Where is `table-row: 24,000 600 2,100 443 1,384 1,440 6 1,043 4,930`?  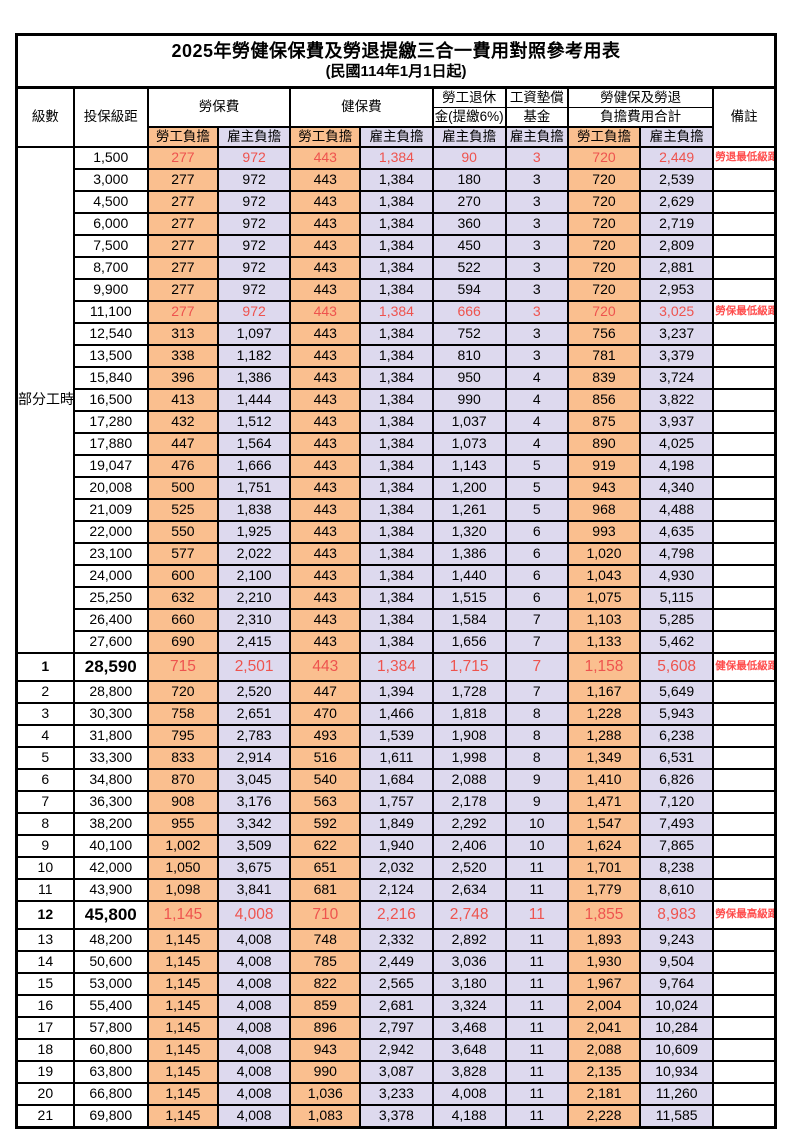 table-row: 24,000 600 2,100 443 1,384 1,440 6 1,043 4,930 is located at coordinates (397, 576).